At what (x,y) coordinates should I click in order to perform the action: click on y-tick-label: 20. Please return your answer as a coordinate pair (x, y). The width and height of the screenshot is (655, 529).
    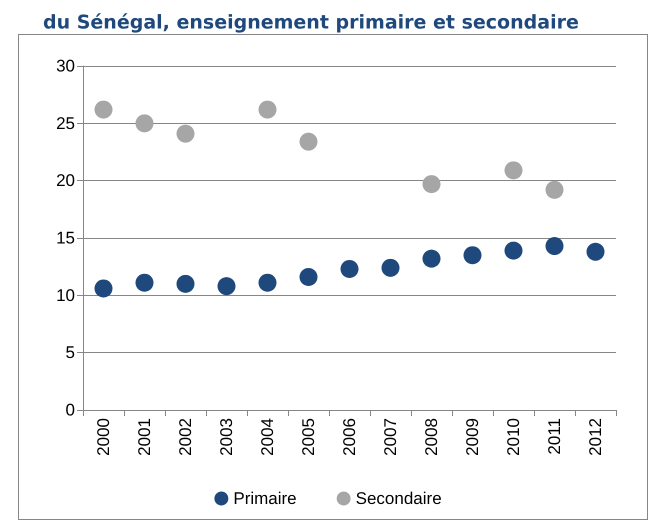
    Looking at the image, I should click on (65, 180).